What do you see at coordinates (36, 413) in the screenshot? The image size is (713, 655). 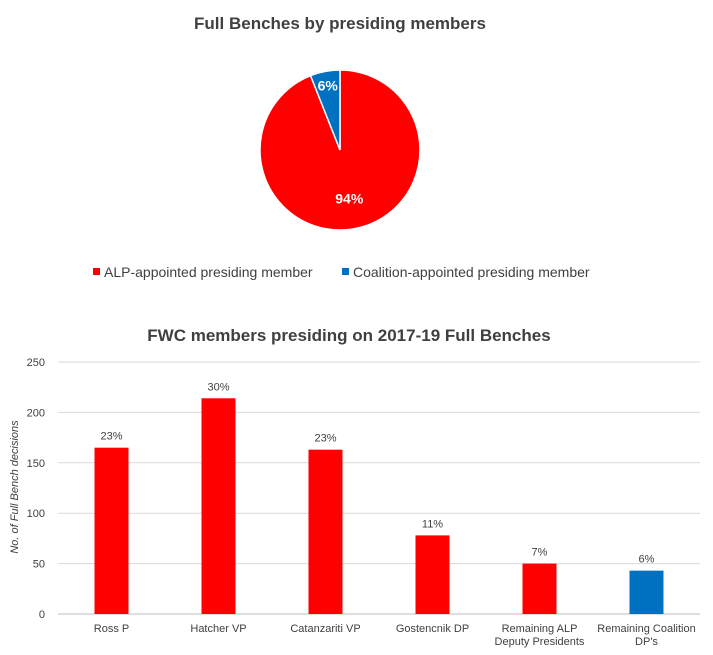 I see `y-tick-label: 200` at bounding box center [36, 413].